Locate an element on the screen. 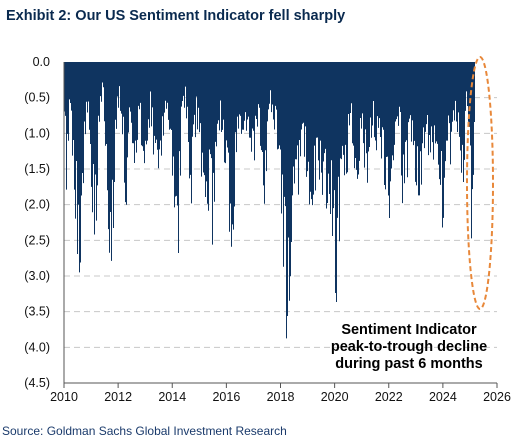 The height and width of the screenshot is (445, 528). y-tick-label: (2.5) is located at coordinates (37, 240).